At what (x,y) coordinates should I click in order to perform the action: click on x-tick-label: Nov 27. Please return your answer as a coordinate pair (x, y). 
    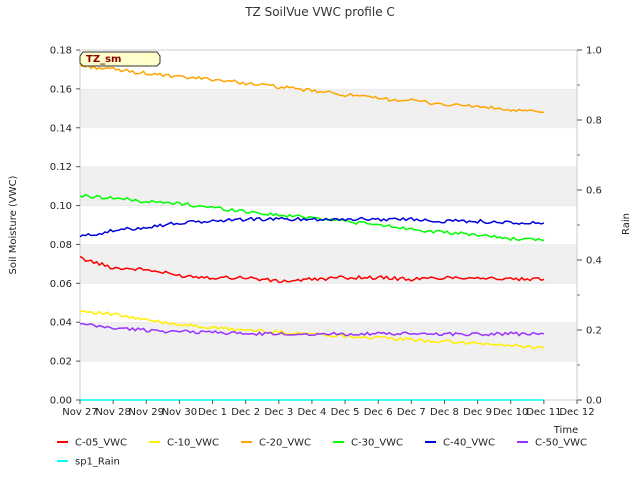
    Looking at the image, I should click on (79, 412).